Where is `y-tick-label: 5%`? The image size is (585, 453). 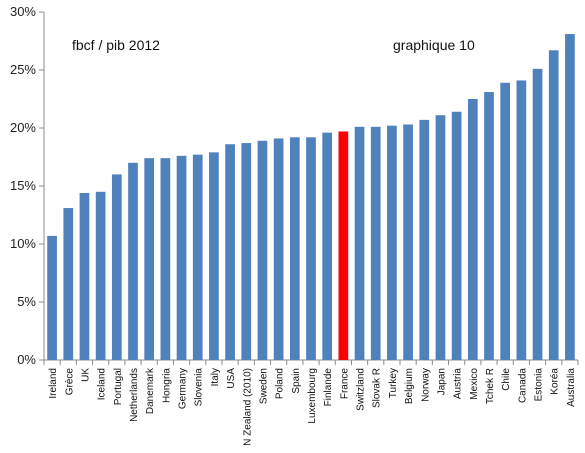
y-tick-label: 5% is located at coordinates (26, 301).